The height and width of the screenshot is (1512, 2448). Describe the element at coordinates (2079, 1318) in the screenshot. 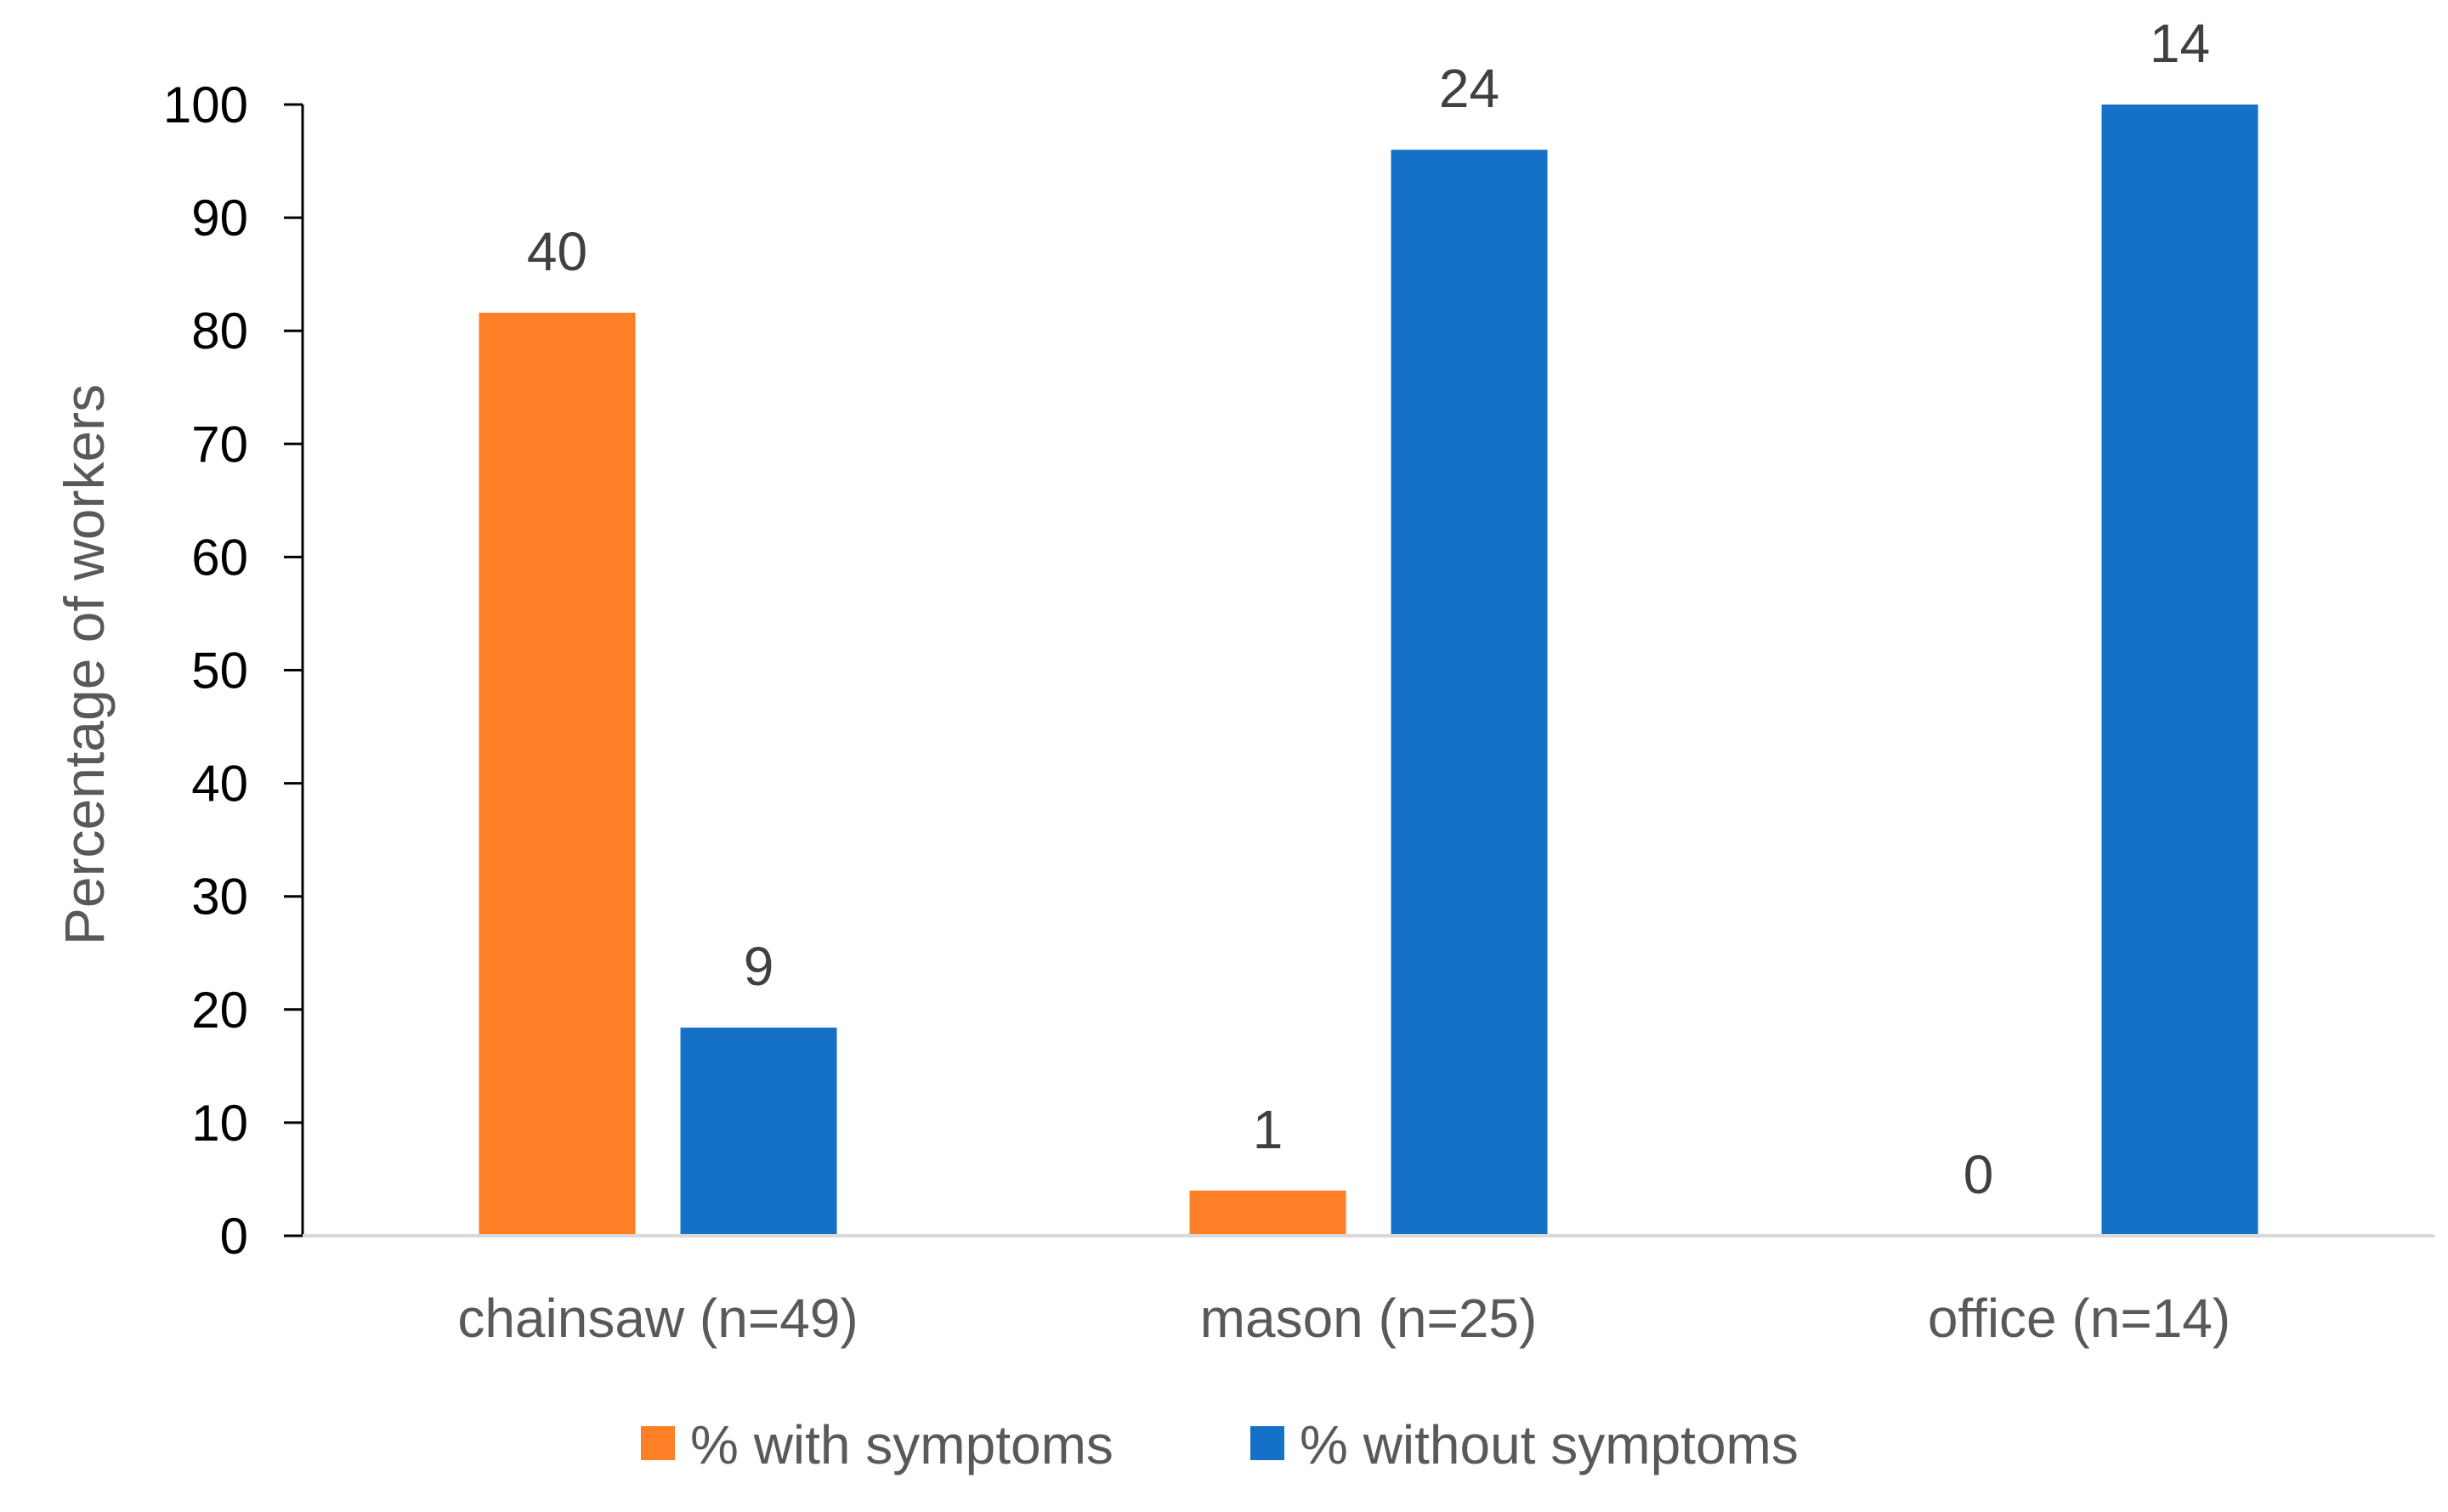

I see `category-label: office (n=14)` at that location.